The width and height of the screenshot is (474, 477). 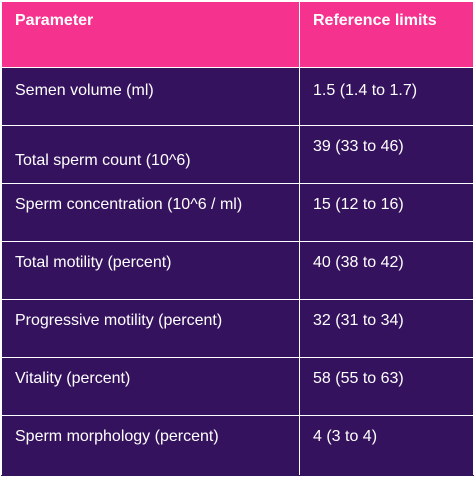 I want to click on table-row: Sperm morphology (percent) 4 (3 to 4), so click(x=237, y=445).